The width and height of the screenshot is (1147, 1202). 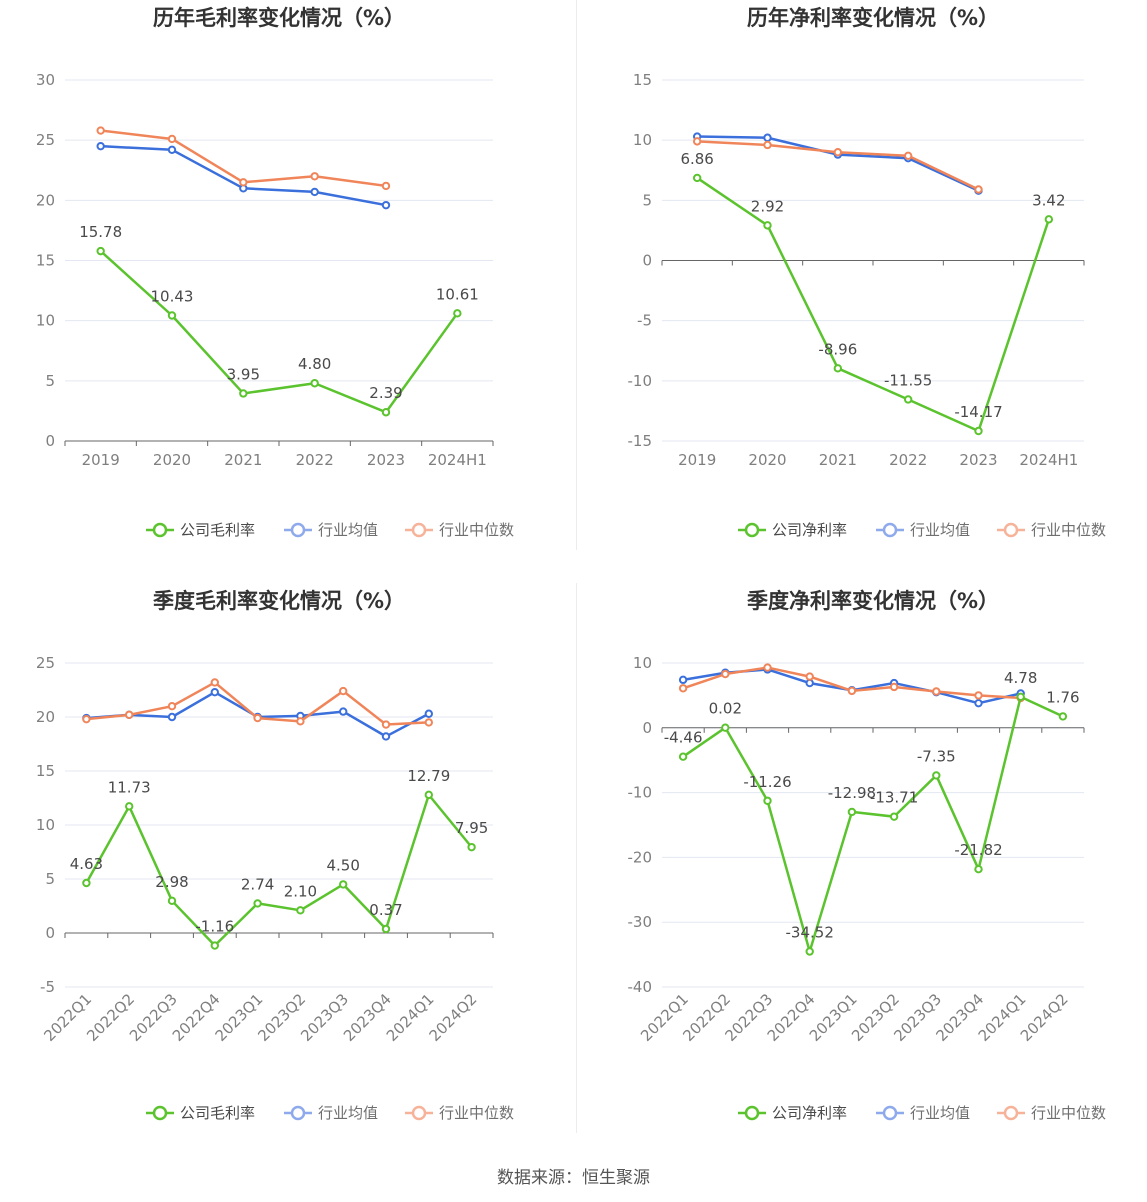 What do you see at coordinates (314, 364) in the screenshot?
I see `data-label: 4.80` at bounding box center [314, 364].